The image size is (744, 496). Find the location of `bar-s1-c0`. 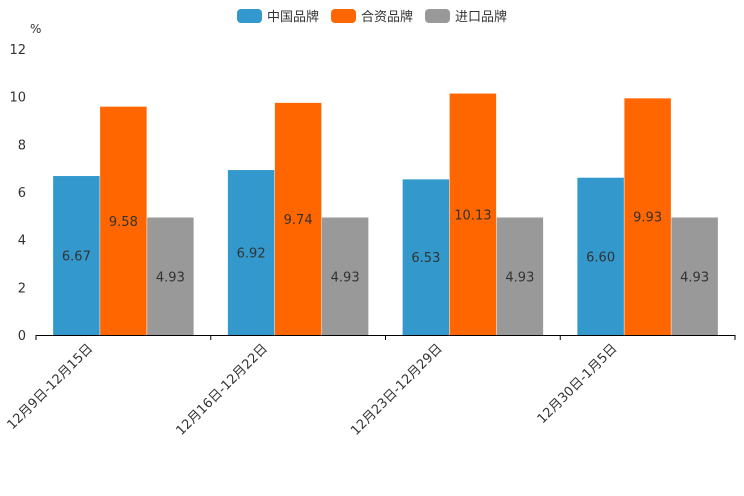

bar-s1-c0 is located at coordinates (123, 220).